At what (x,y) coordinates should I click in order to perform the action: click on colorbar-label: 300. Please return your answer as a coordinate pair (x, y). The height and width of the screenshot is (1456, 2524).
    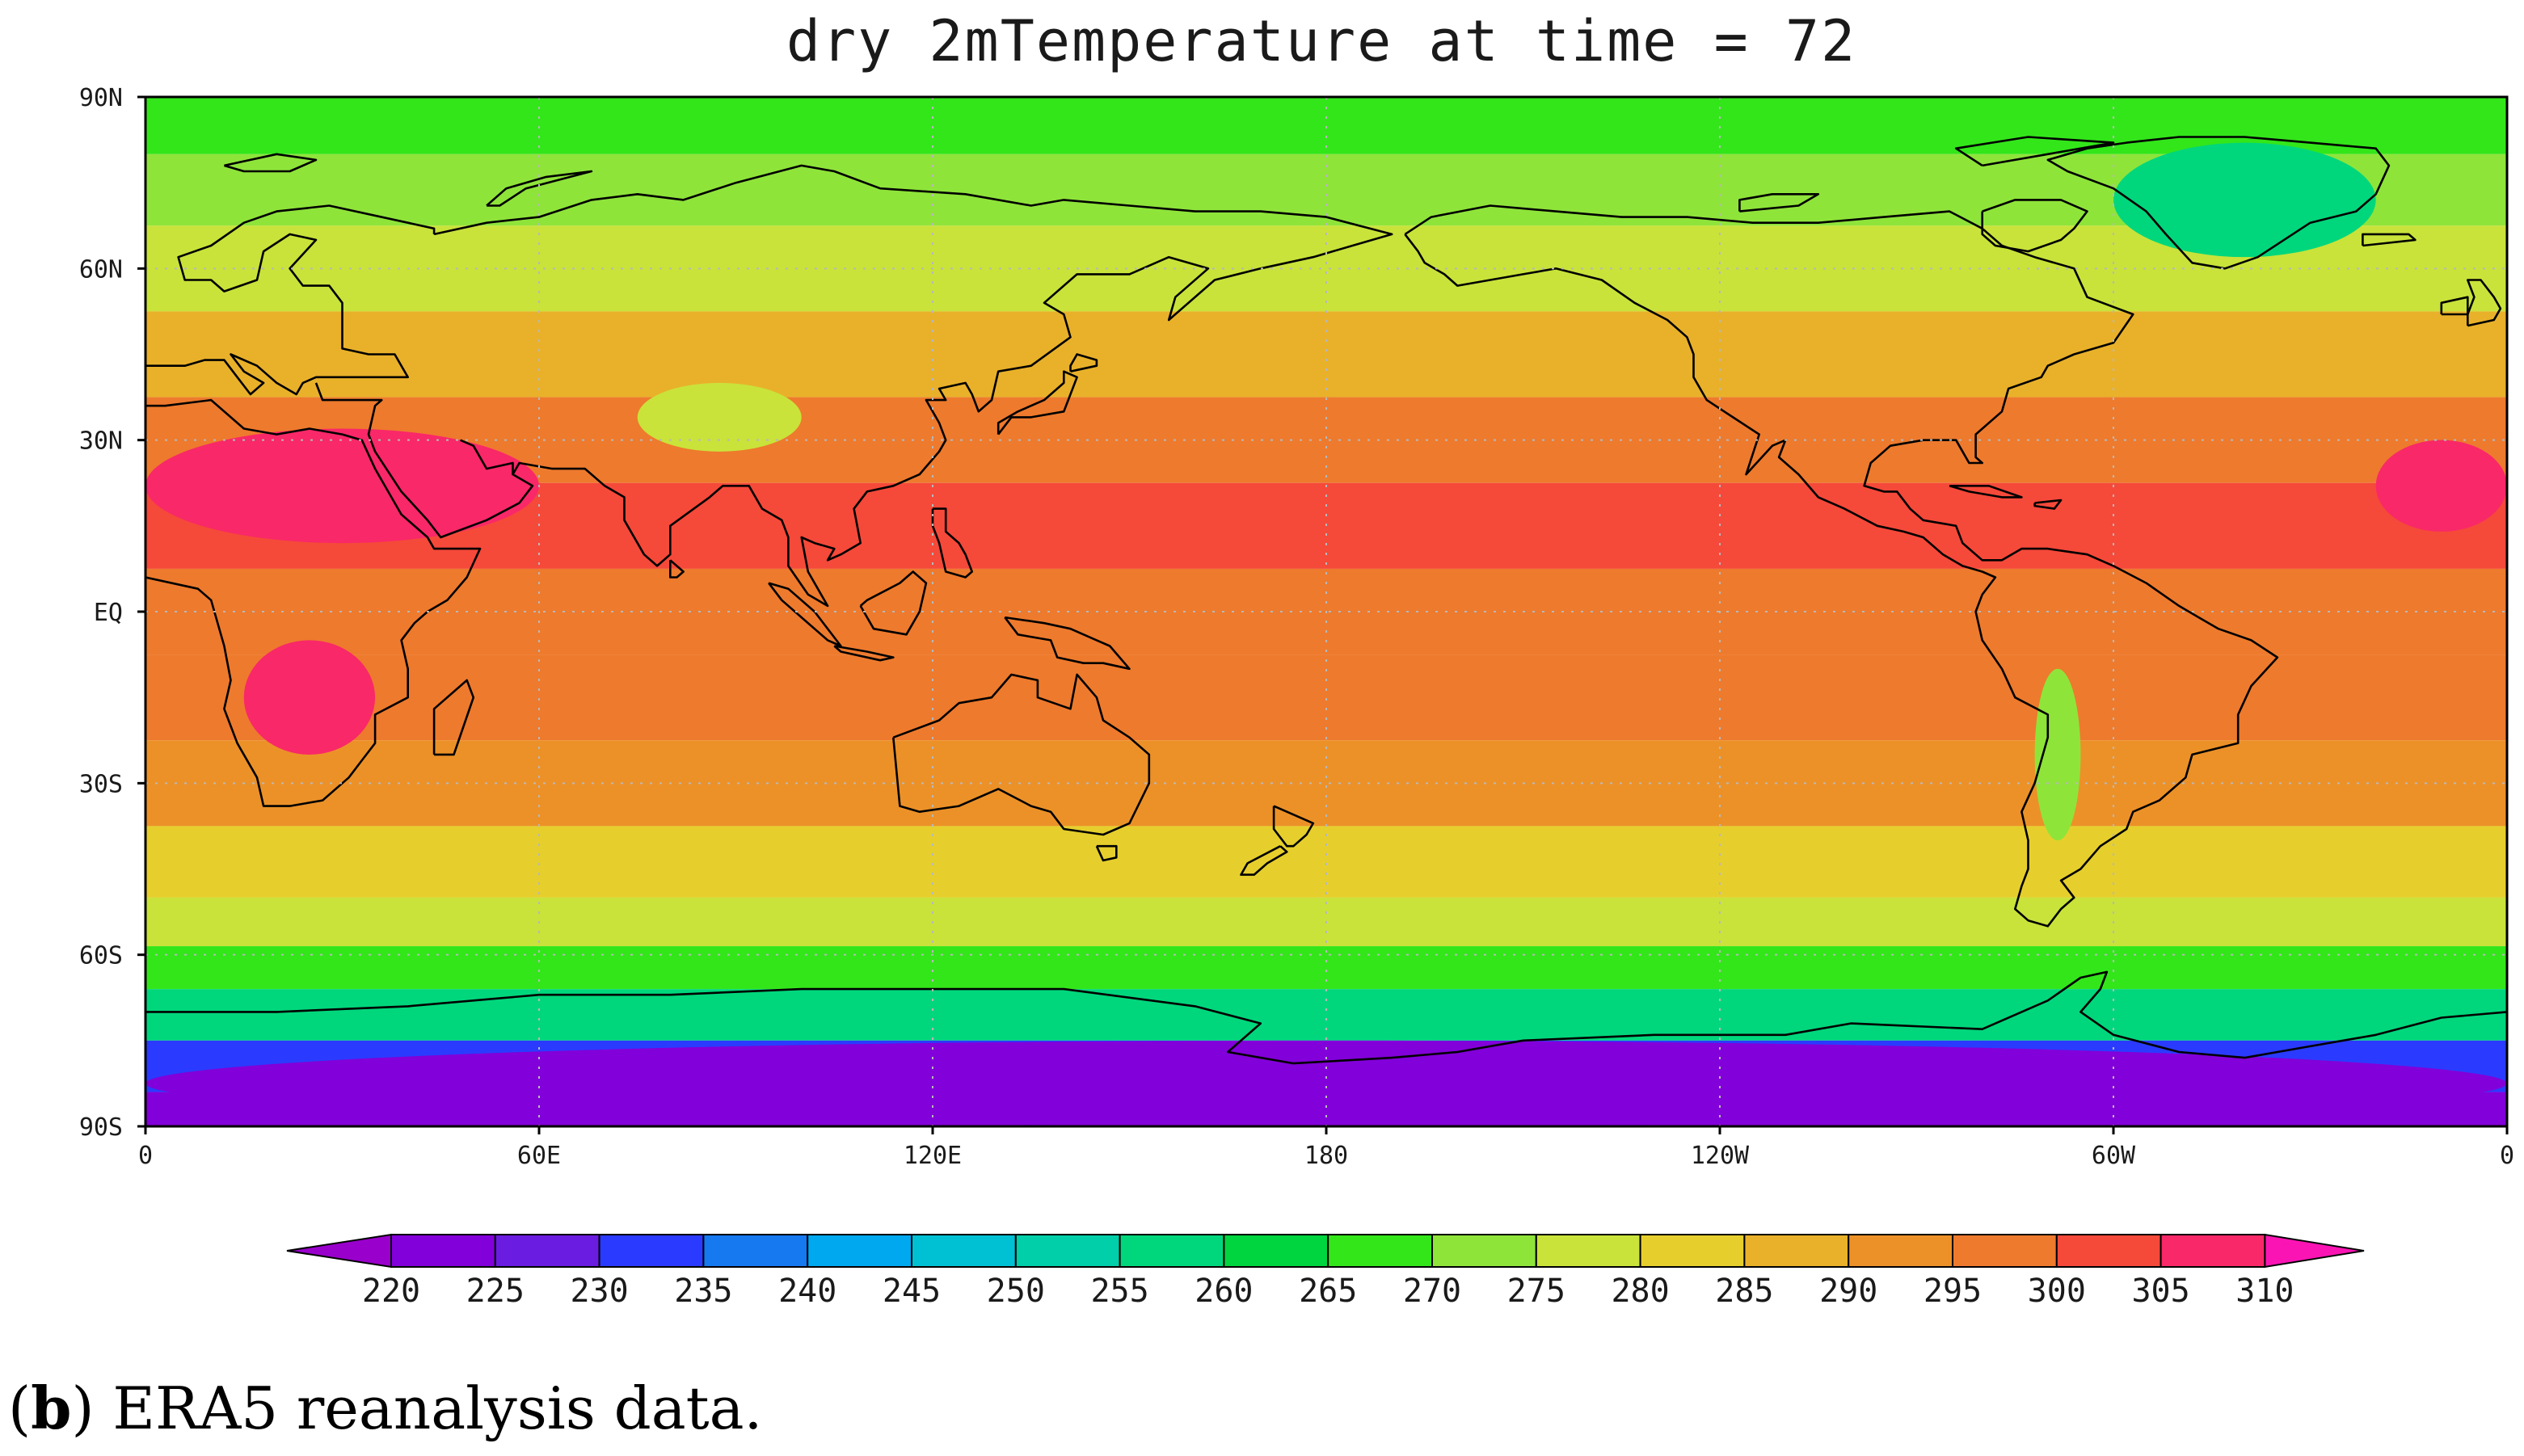
    Looking at the image, I should click on (2057, 1291).